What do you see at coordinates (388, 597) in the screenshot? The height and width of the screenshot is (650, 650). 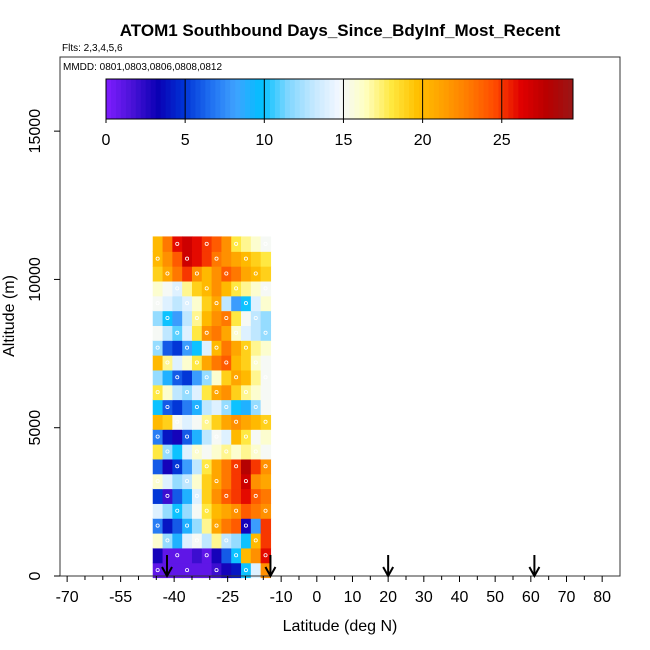 I see `x-tick-label: 20` at bounding box center [388, 597].